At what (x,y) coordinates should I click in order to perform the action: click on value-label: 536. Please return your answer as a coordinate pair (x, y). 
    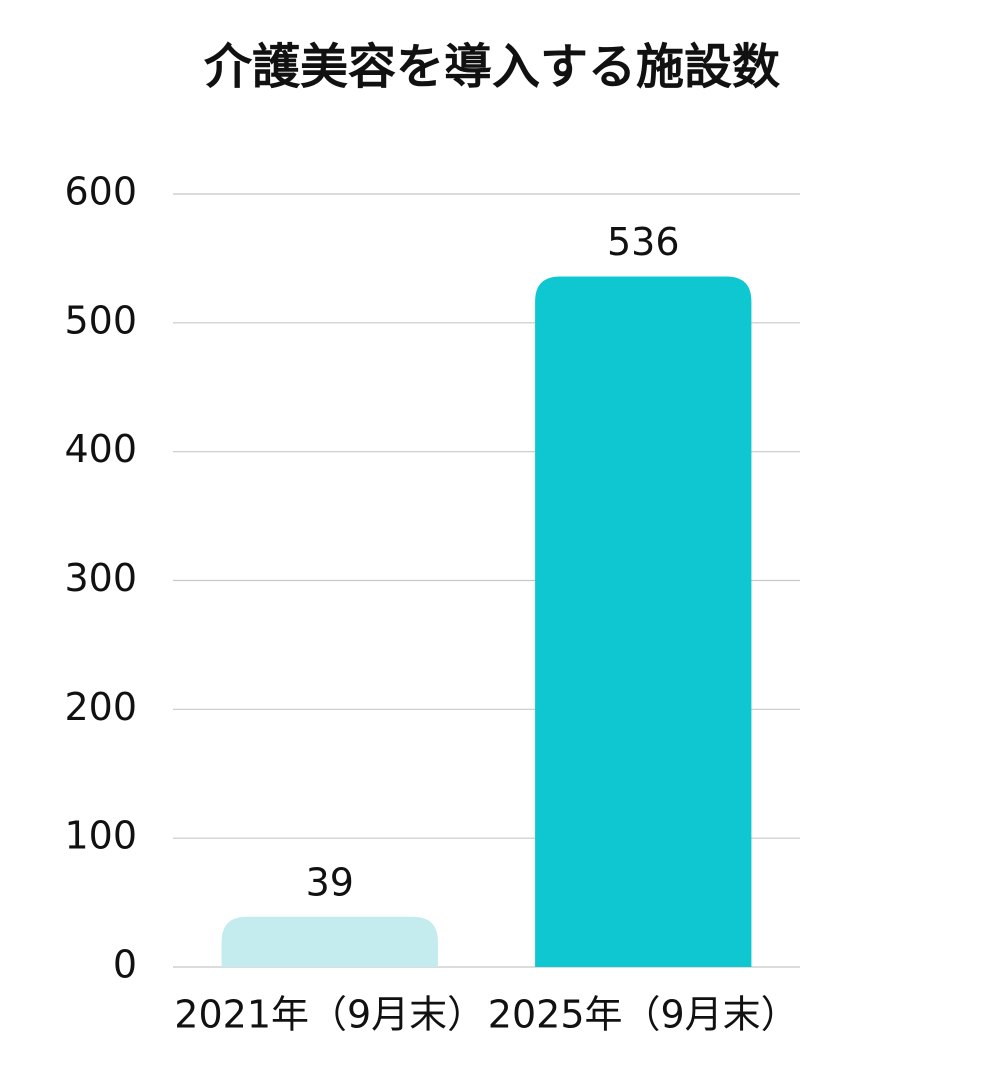
    Looking at the image, I should click on (643, 242).